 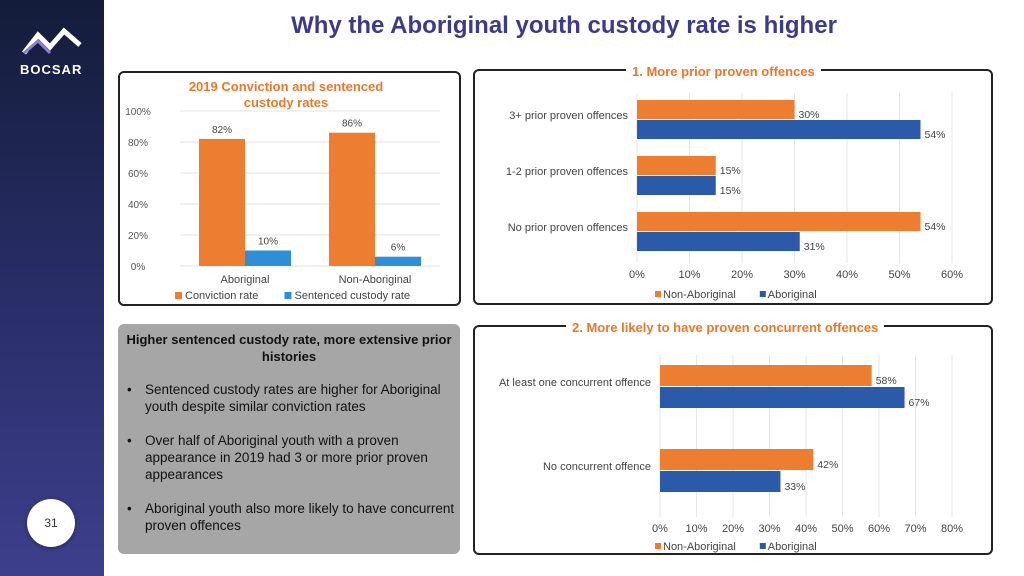 What do you see at coordinates (268, 242) in the screenshot?
I see `data-label: 10%` at bounding box center [268, 242].